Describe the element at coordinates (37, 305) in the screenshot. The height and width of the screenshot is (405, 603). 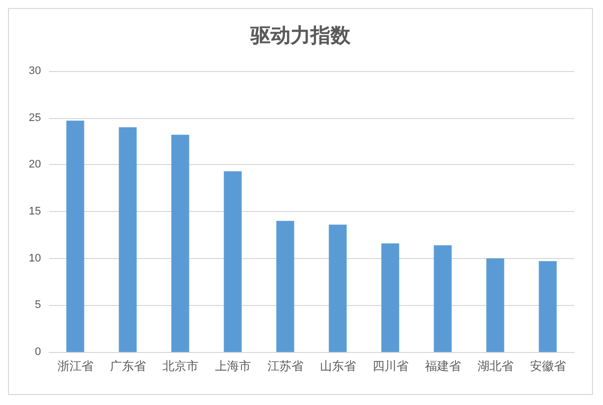
I see `y-tick-label: 5` at that location.